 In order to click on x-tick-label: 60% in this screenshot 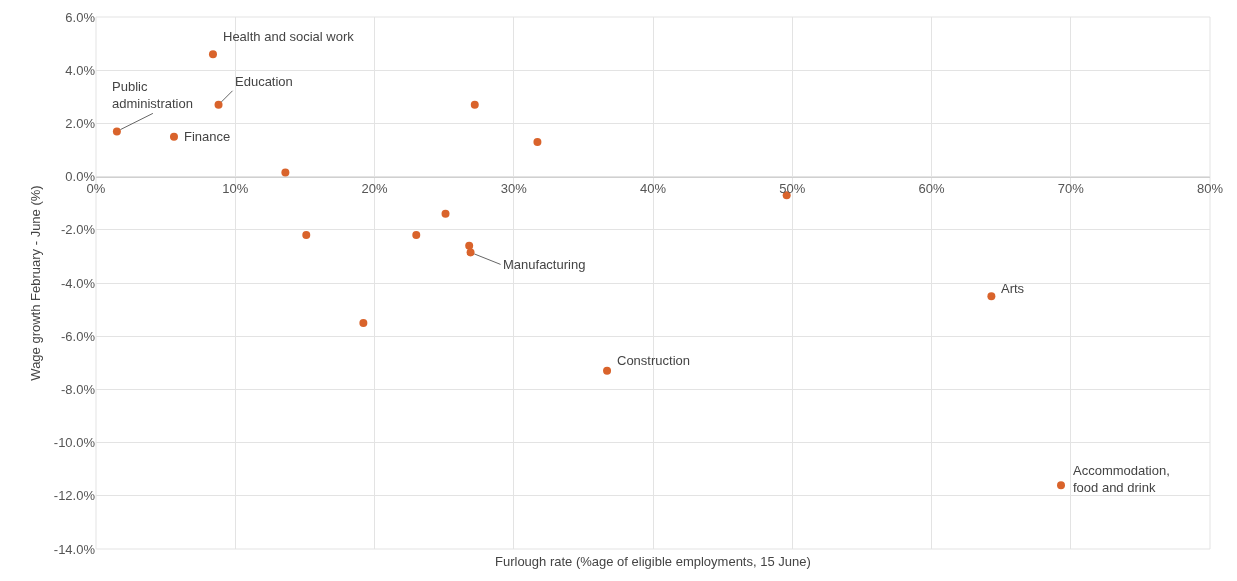, I will do `click(931, 189)`.